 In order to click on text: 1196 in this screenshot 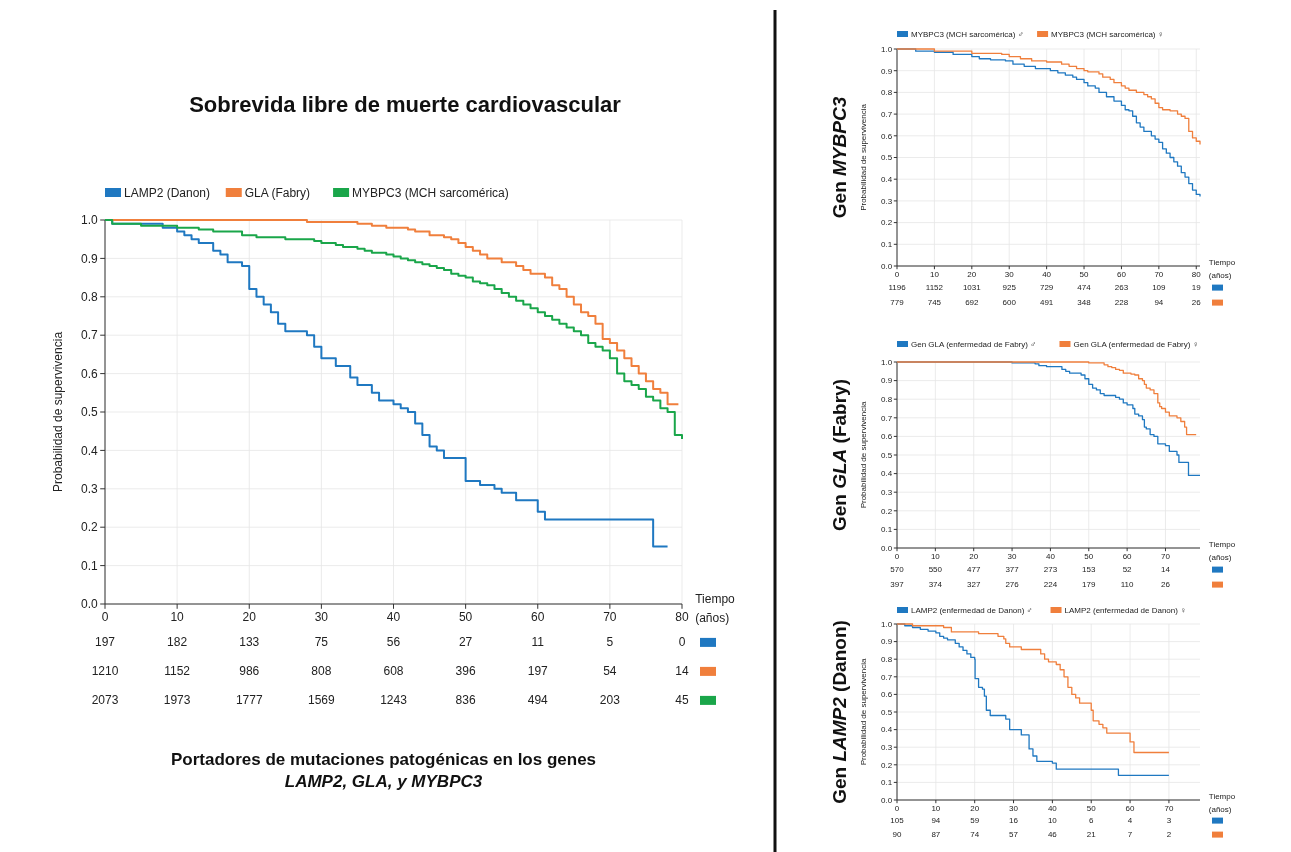, I will do `click(897, 287)`.